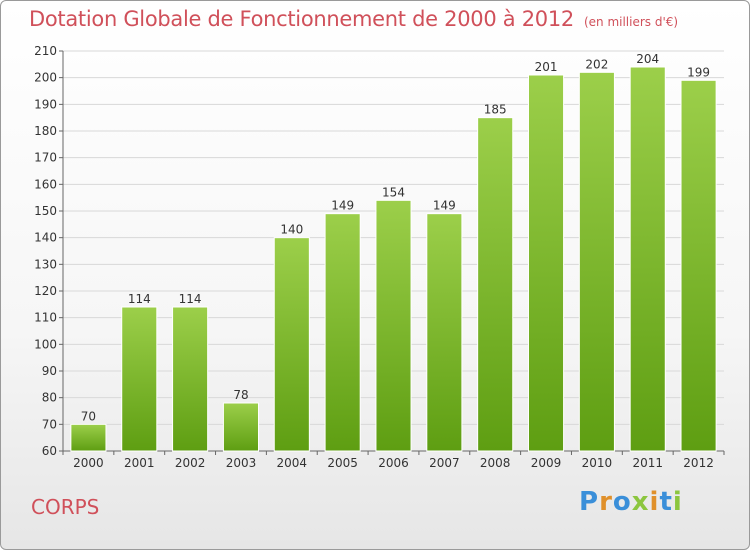 This screenshot has height=550, width=750. I want to click on data-label-2008: 185, so click(495, 110).